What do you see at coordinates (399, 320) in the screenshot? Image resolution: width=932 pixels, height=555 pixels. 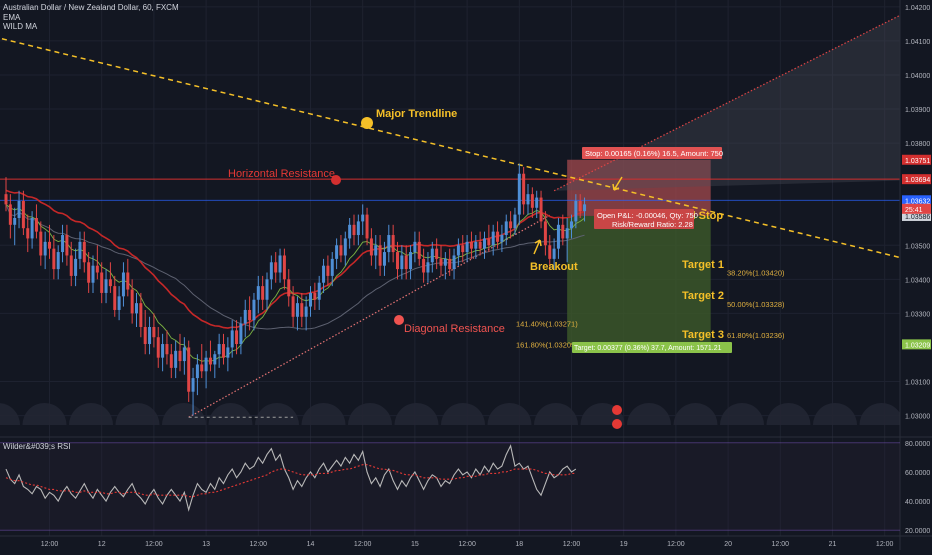 I see `diagonal-resistance-marker` at bounding box center [399, 320].